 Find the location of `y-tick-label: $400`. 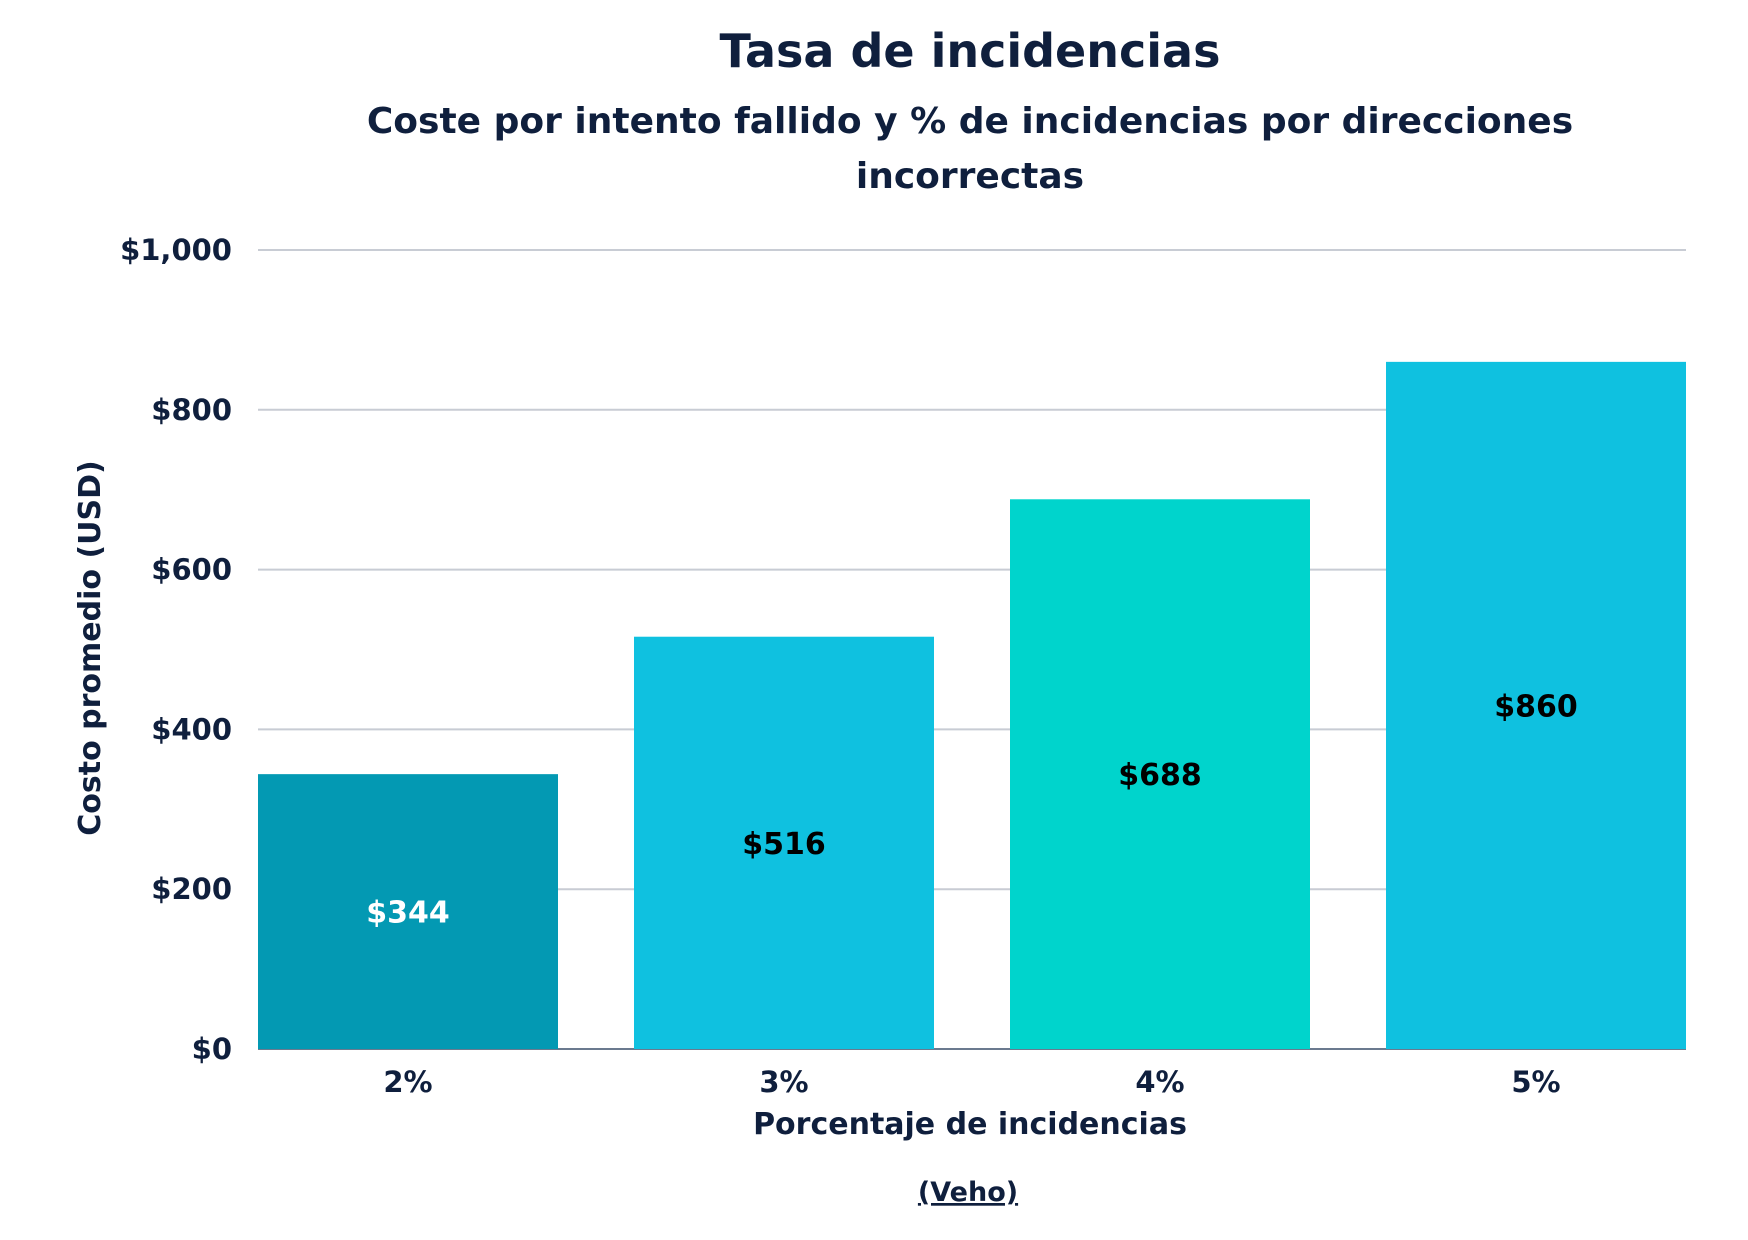

y-tick-label: $400 is located at coordinates (191, 729).